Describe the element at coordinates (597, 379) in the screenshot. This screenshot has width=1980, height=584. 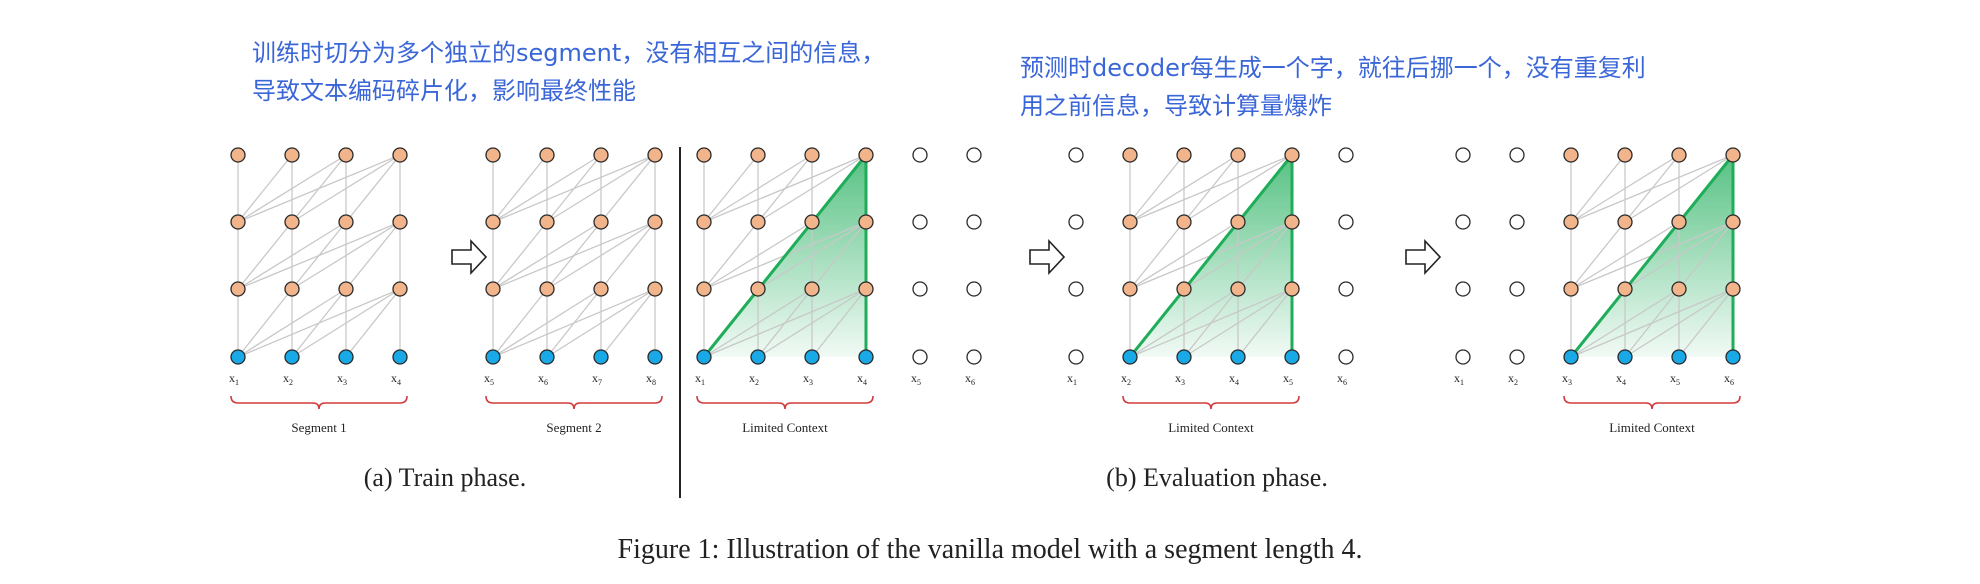
I see `token-label: x7` at that location.